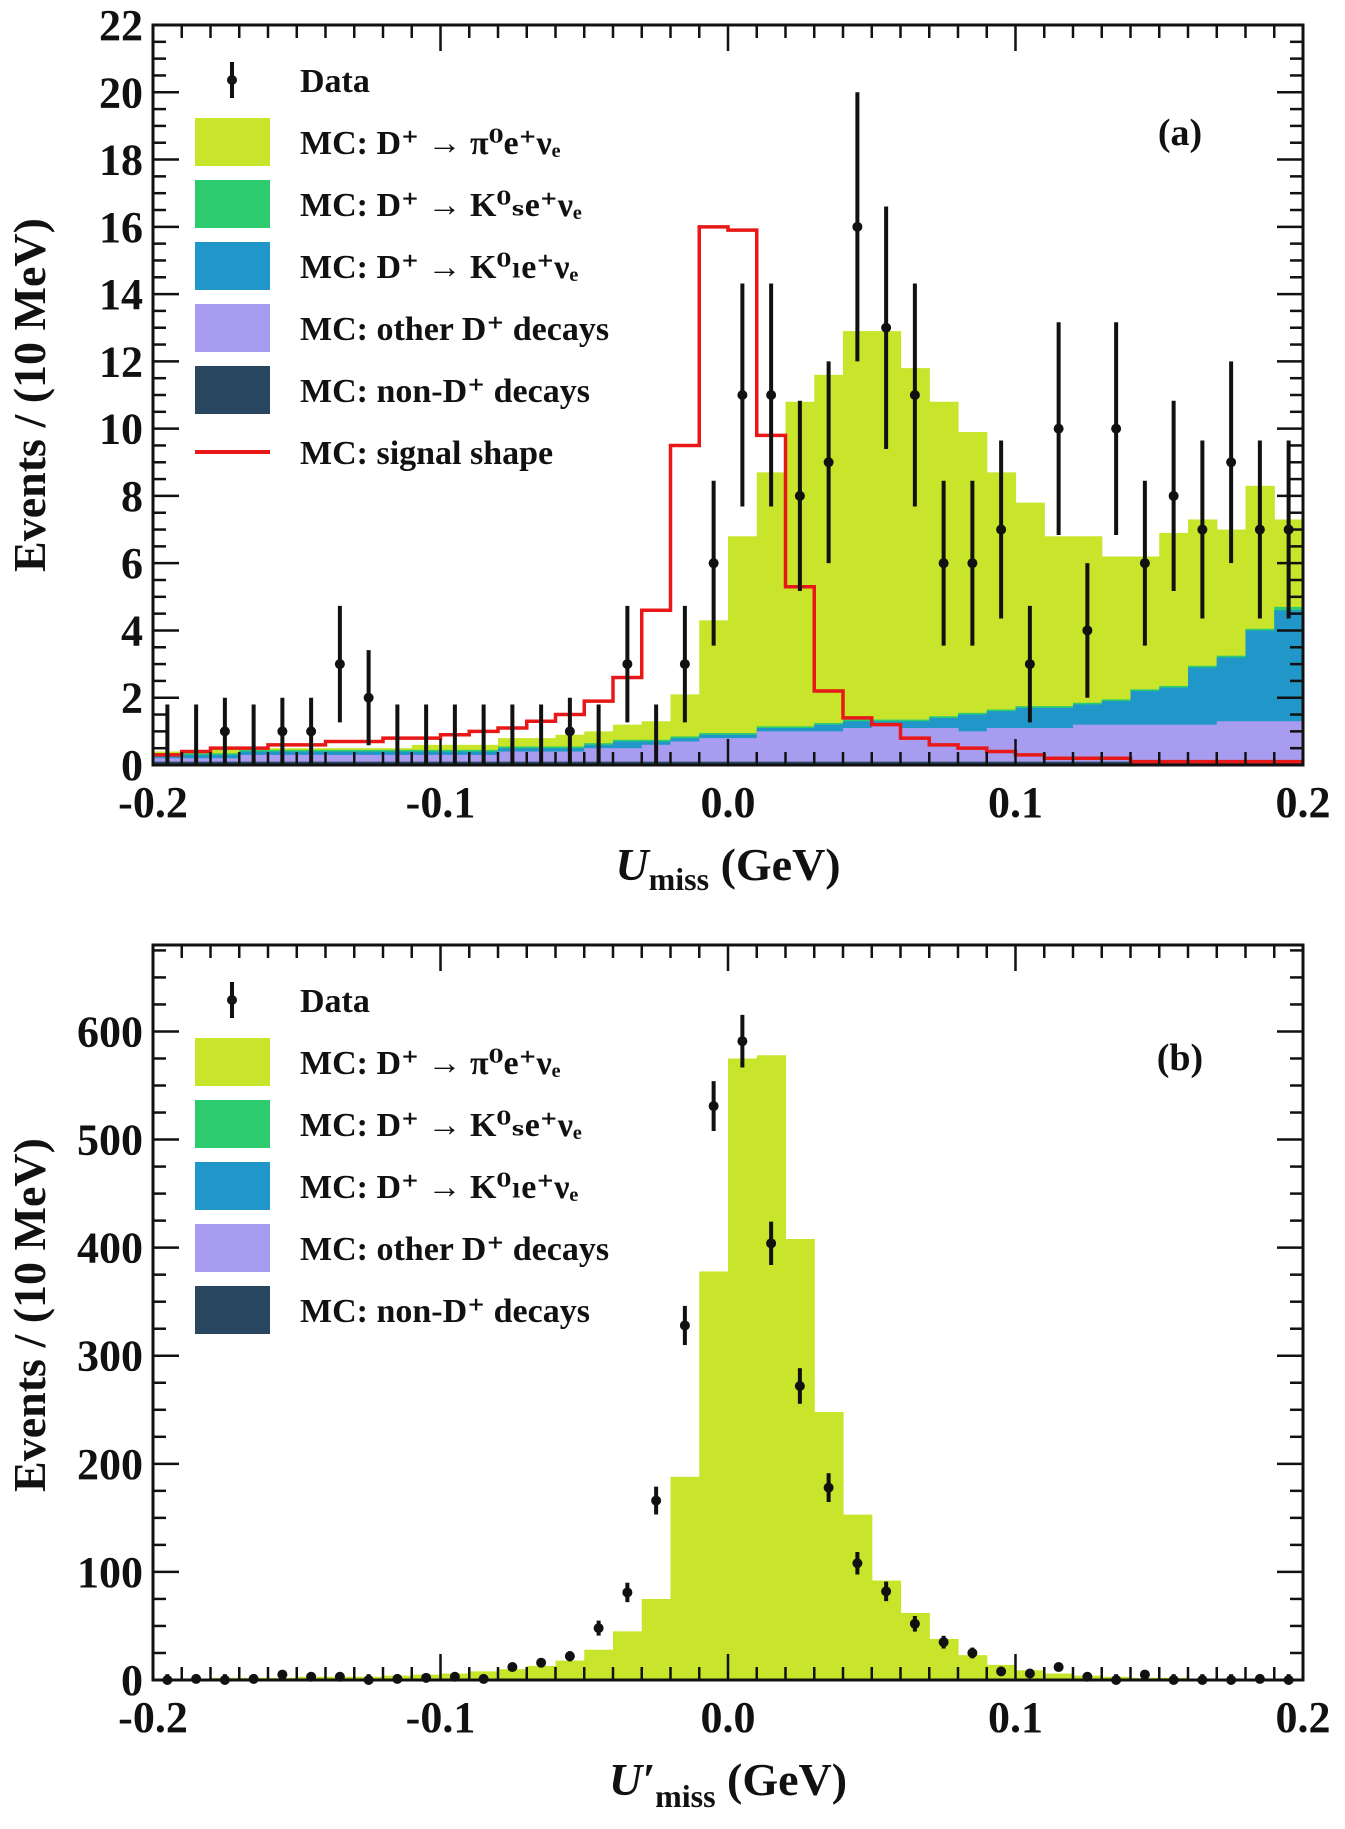  Describe the element at coordinates (743, 650) in the screenshot. I see `a-pi0-bin` at that location.